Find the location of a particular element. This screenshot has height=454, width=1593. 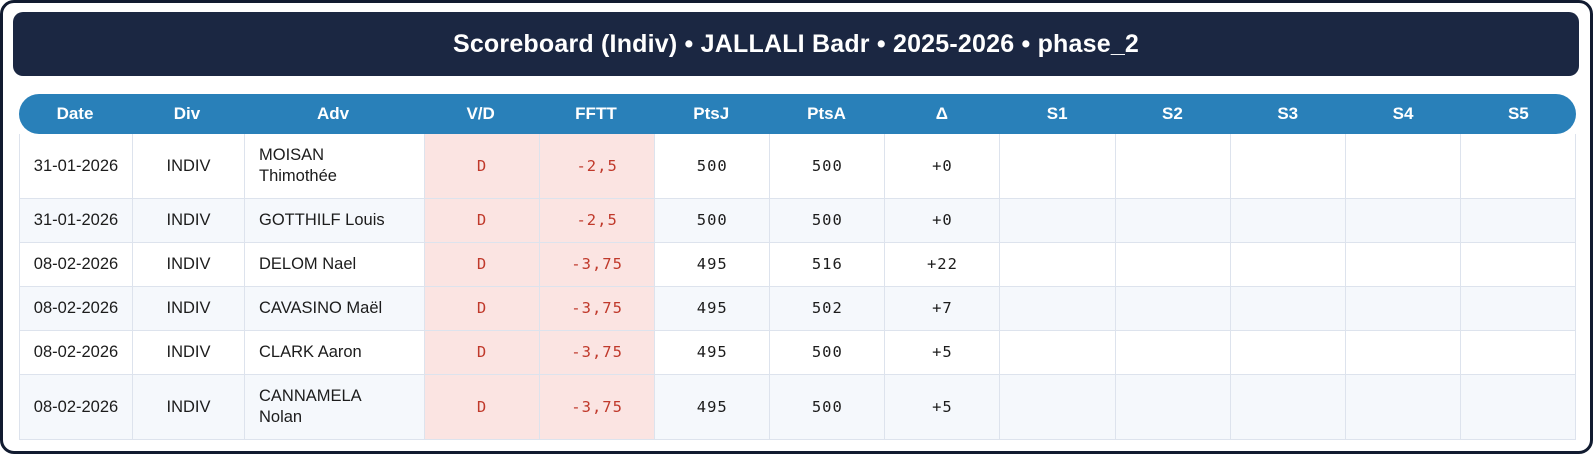

cell-adv: CANNAMELA Nolan is located at coordinates (334, 407).